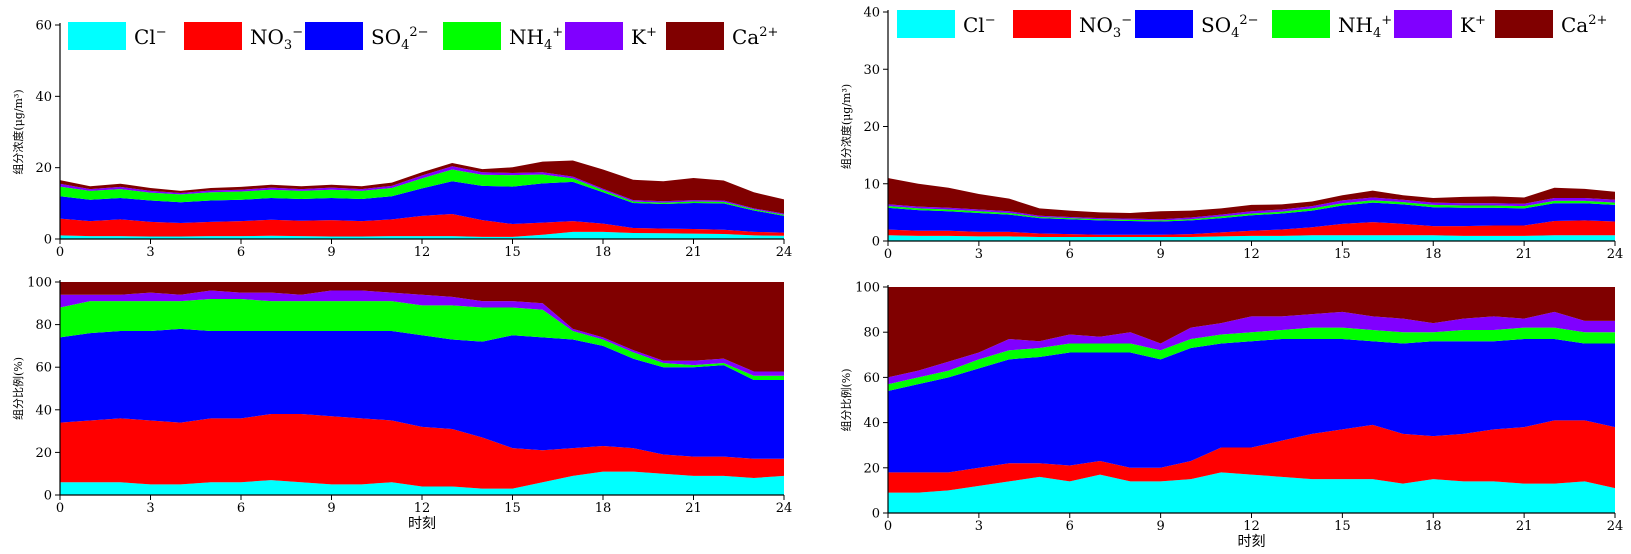  I want to click on left-concentration-ytick-label: 40, so click(43, 97).